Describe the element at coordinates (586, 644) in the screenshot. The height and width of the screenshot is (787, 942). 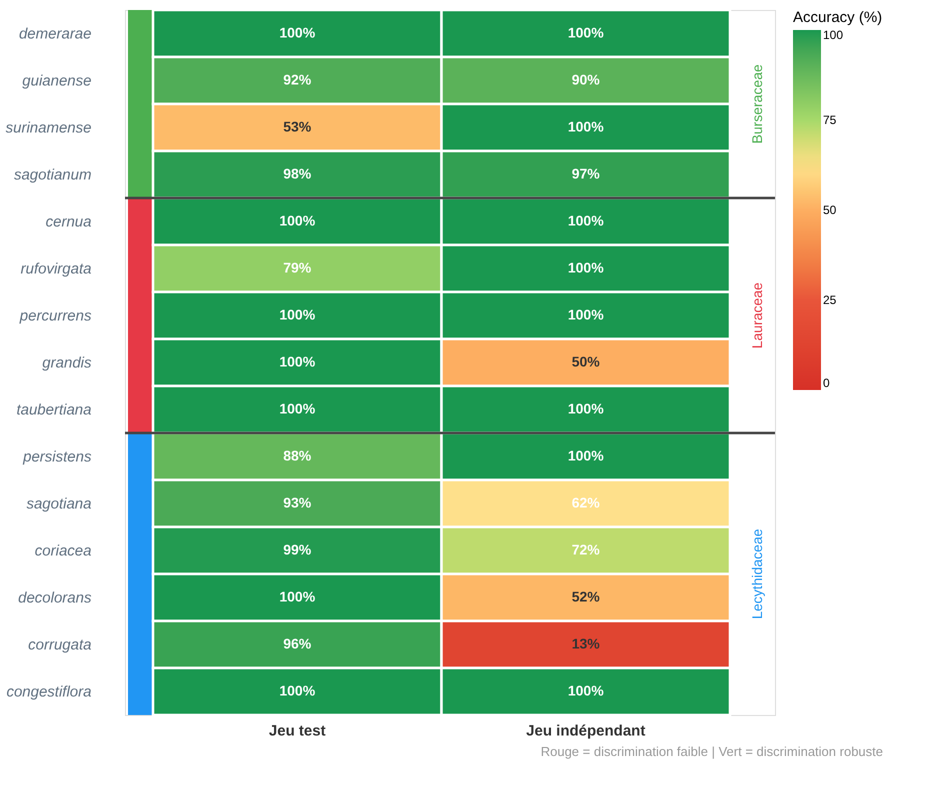
I see `data-label: 13%` at that location.